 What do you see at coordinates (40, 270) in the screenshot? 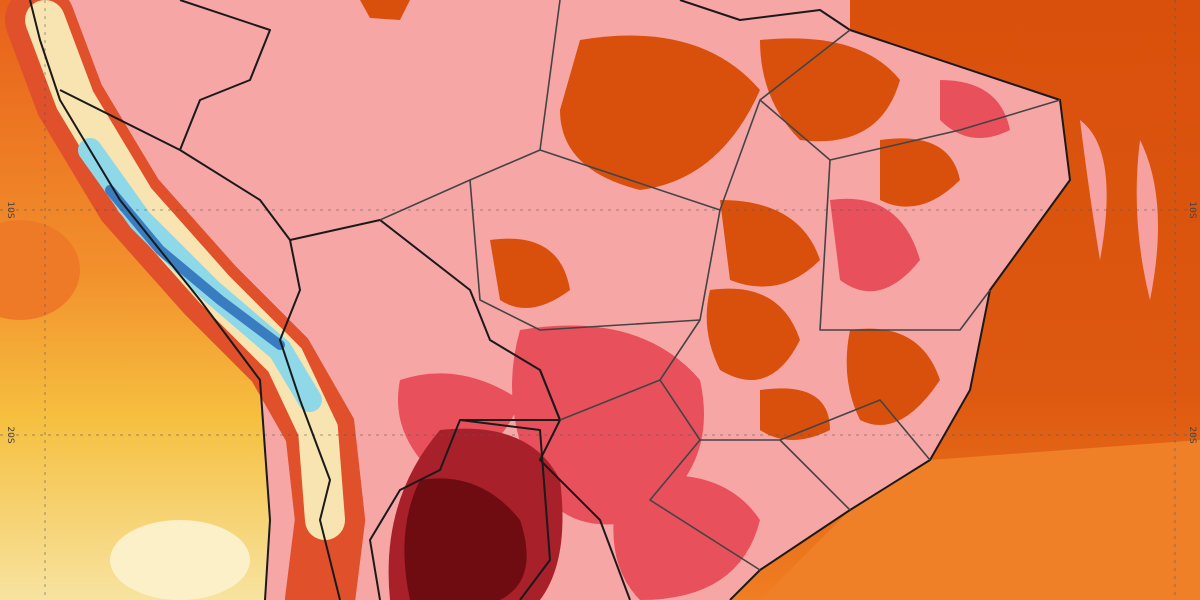
I see `warm-patch` at bounding box center [40, 270].